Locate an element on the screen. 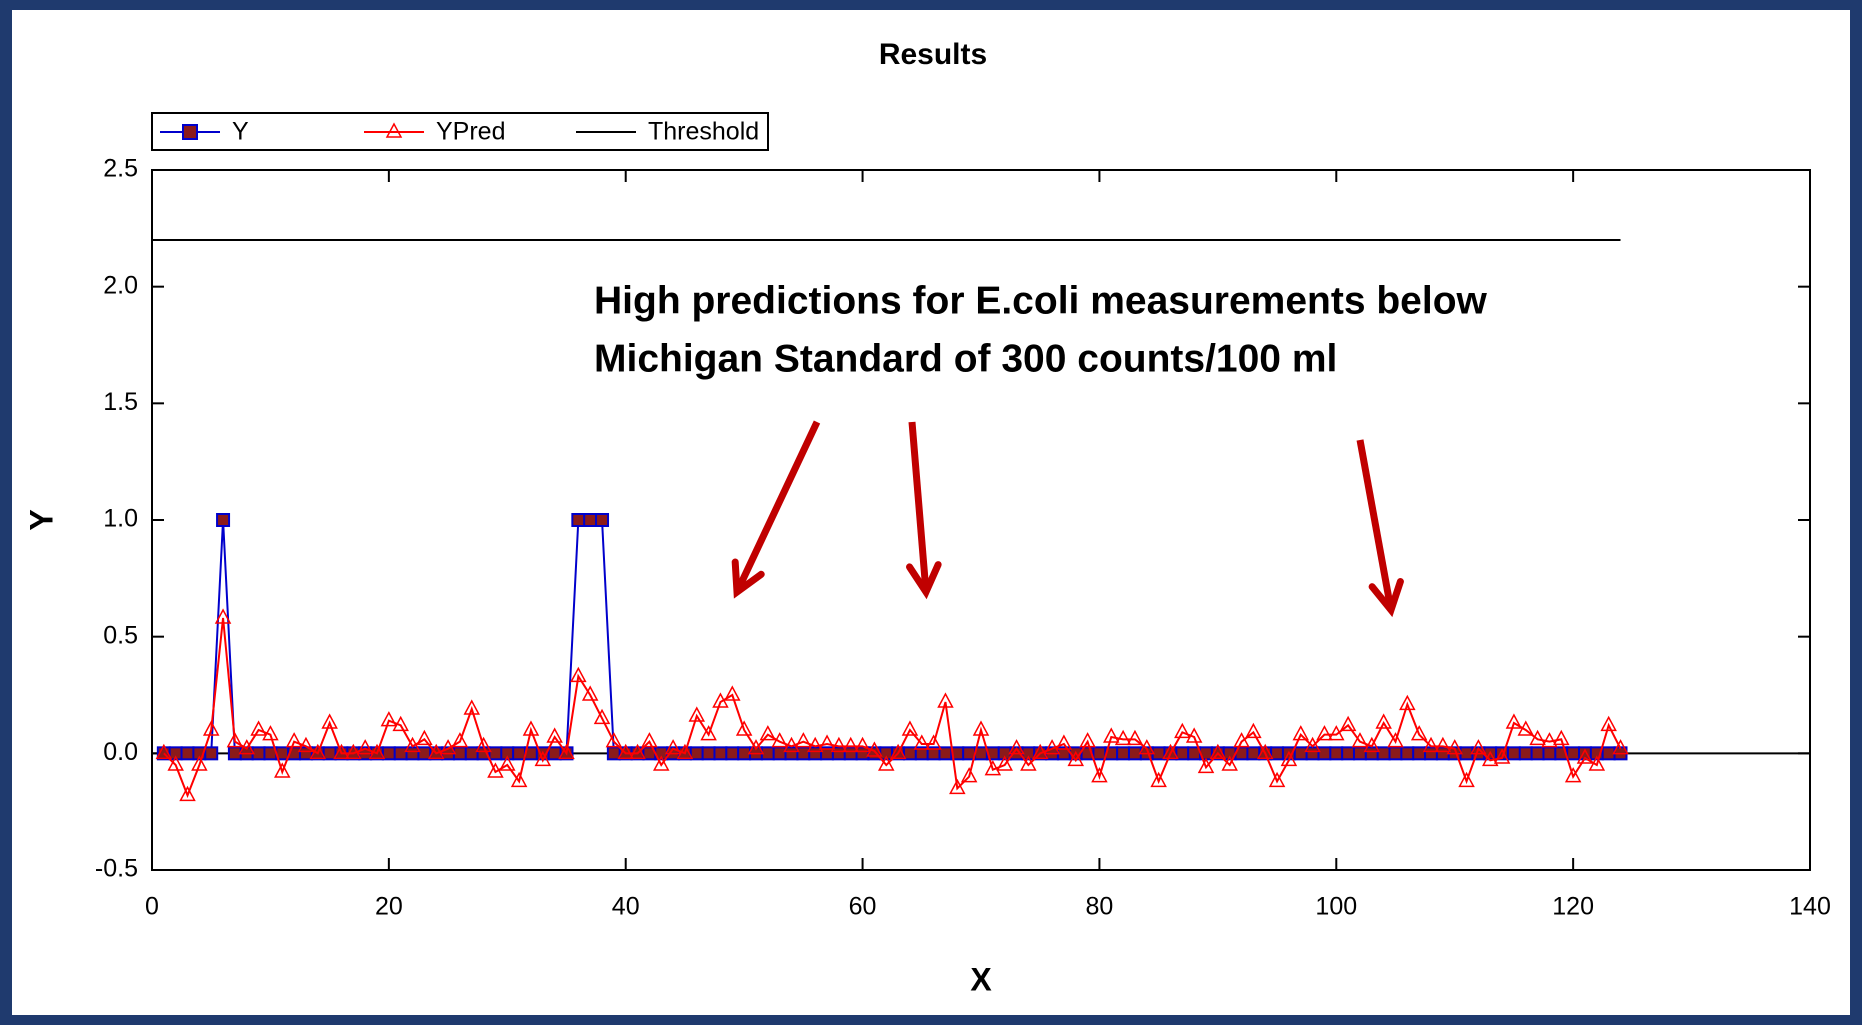 This screenshot has width=1862, height=1025. legend-box is located at coordinates (460, 131).